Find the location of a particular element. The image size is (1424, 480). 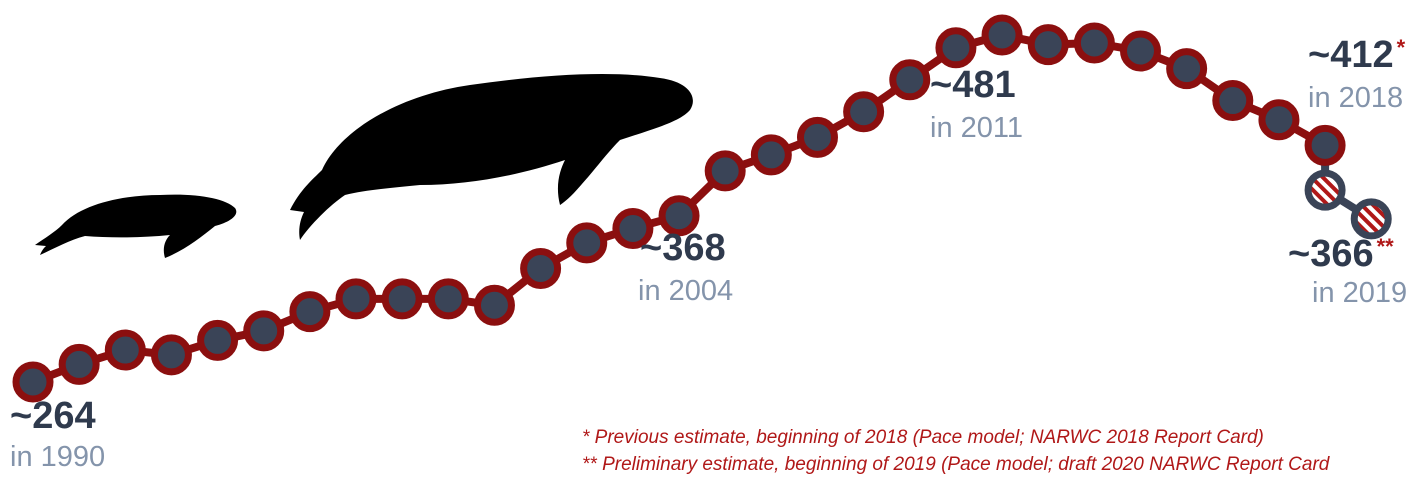

year-note: in 2004 is located at coordinates (685, 291).